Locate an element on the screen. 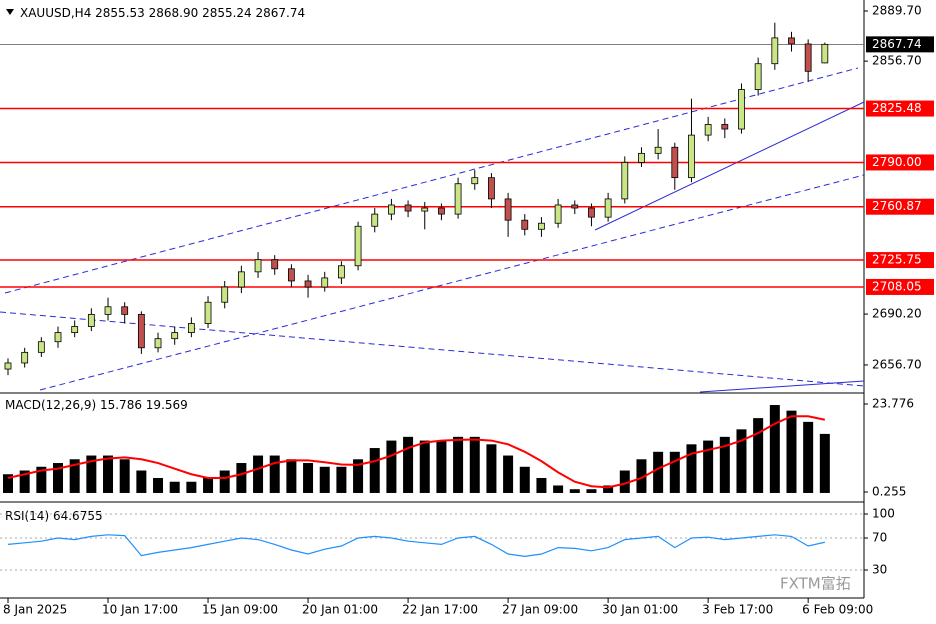  level-label: 2725.75 is located at coordinates (897, 260).